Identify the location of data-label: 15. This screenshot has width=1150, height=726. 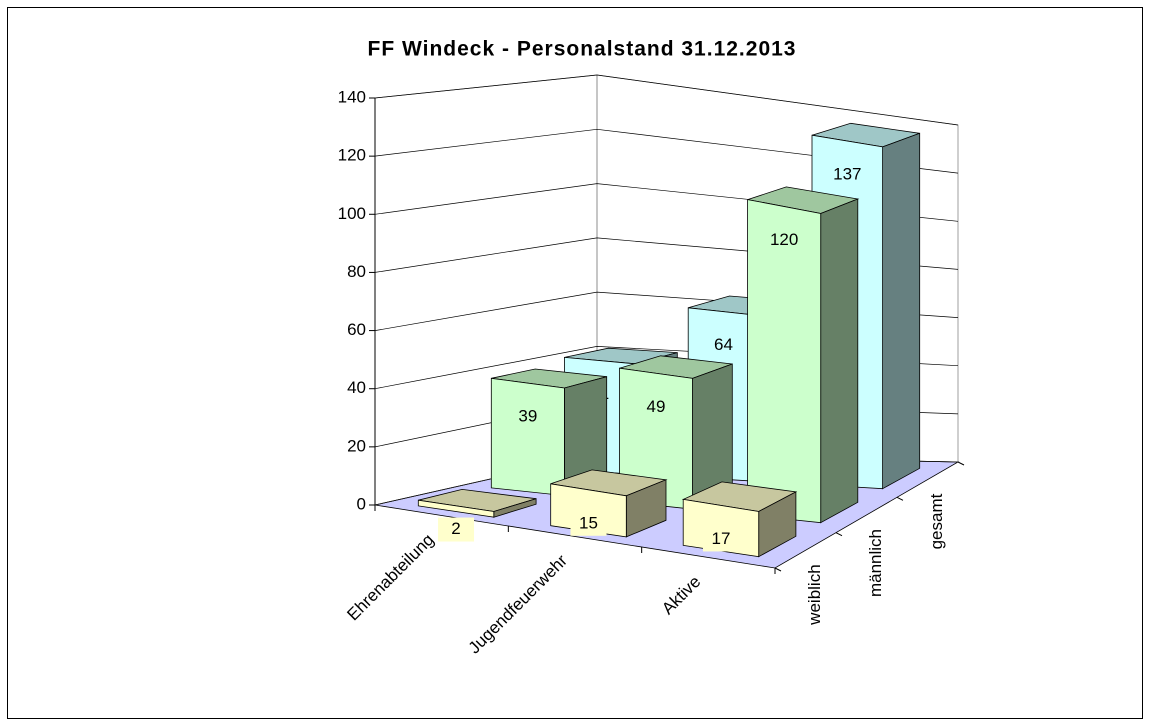
(588, 522).